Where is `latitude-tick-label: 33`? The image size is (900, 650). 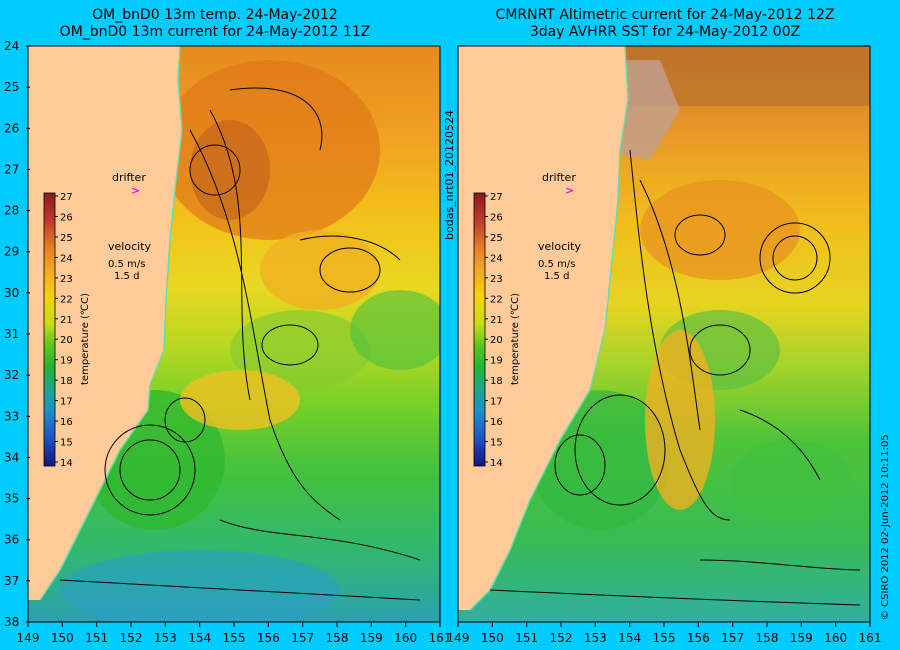
latitude-tick-label: 33 is located at coordinates (11, 416).